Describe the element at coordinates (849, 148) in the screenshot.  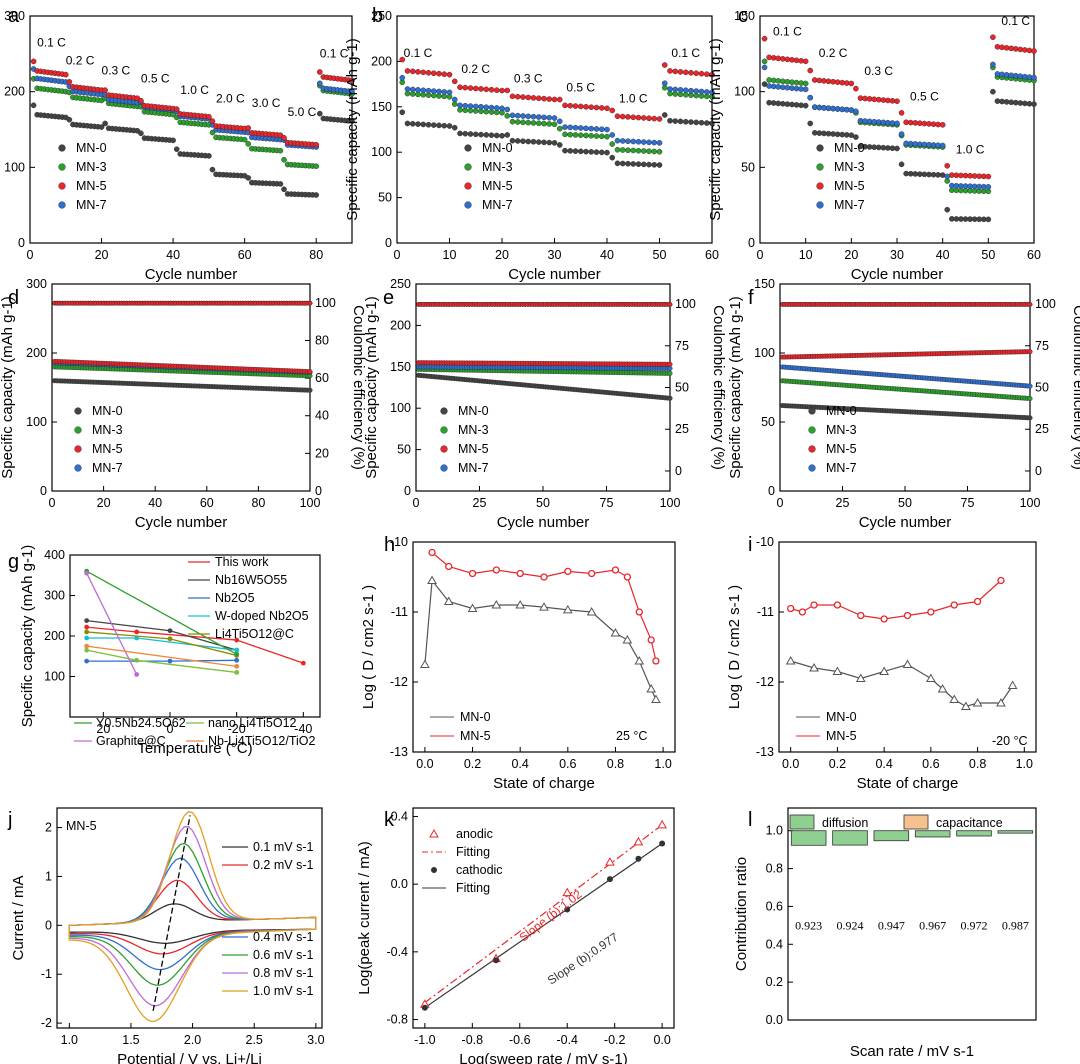
I see `legend-label: MN-0` at that location.